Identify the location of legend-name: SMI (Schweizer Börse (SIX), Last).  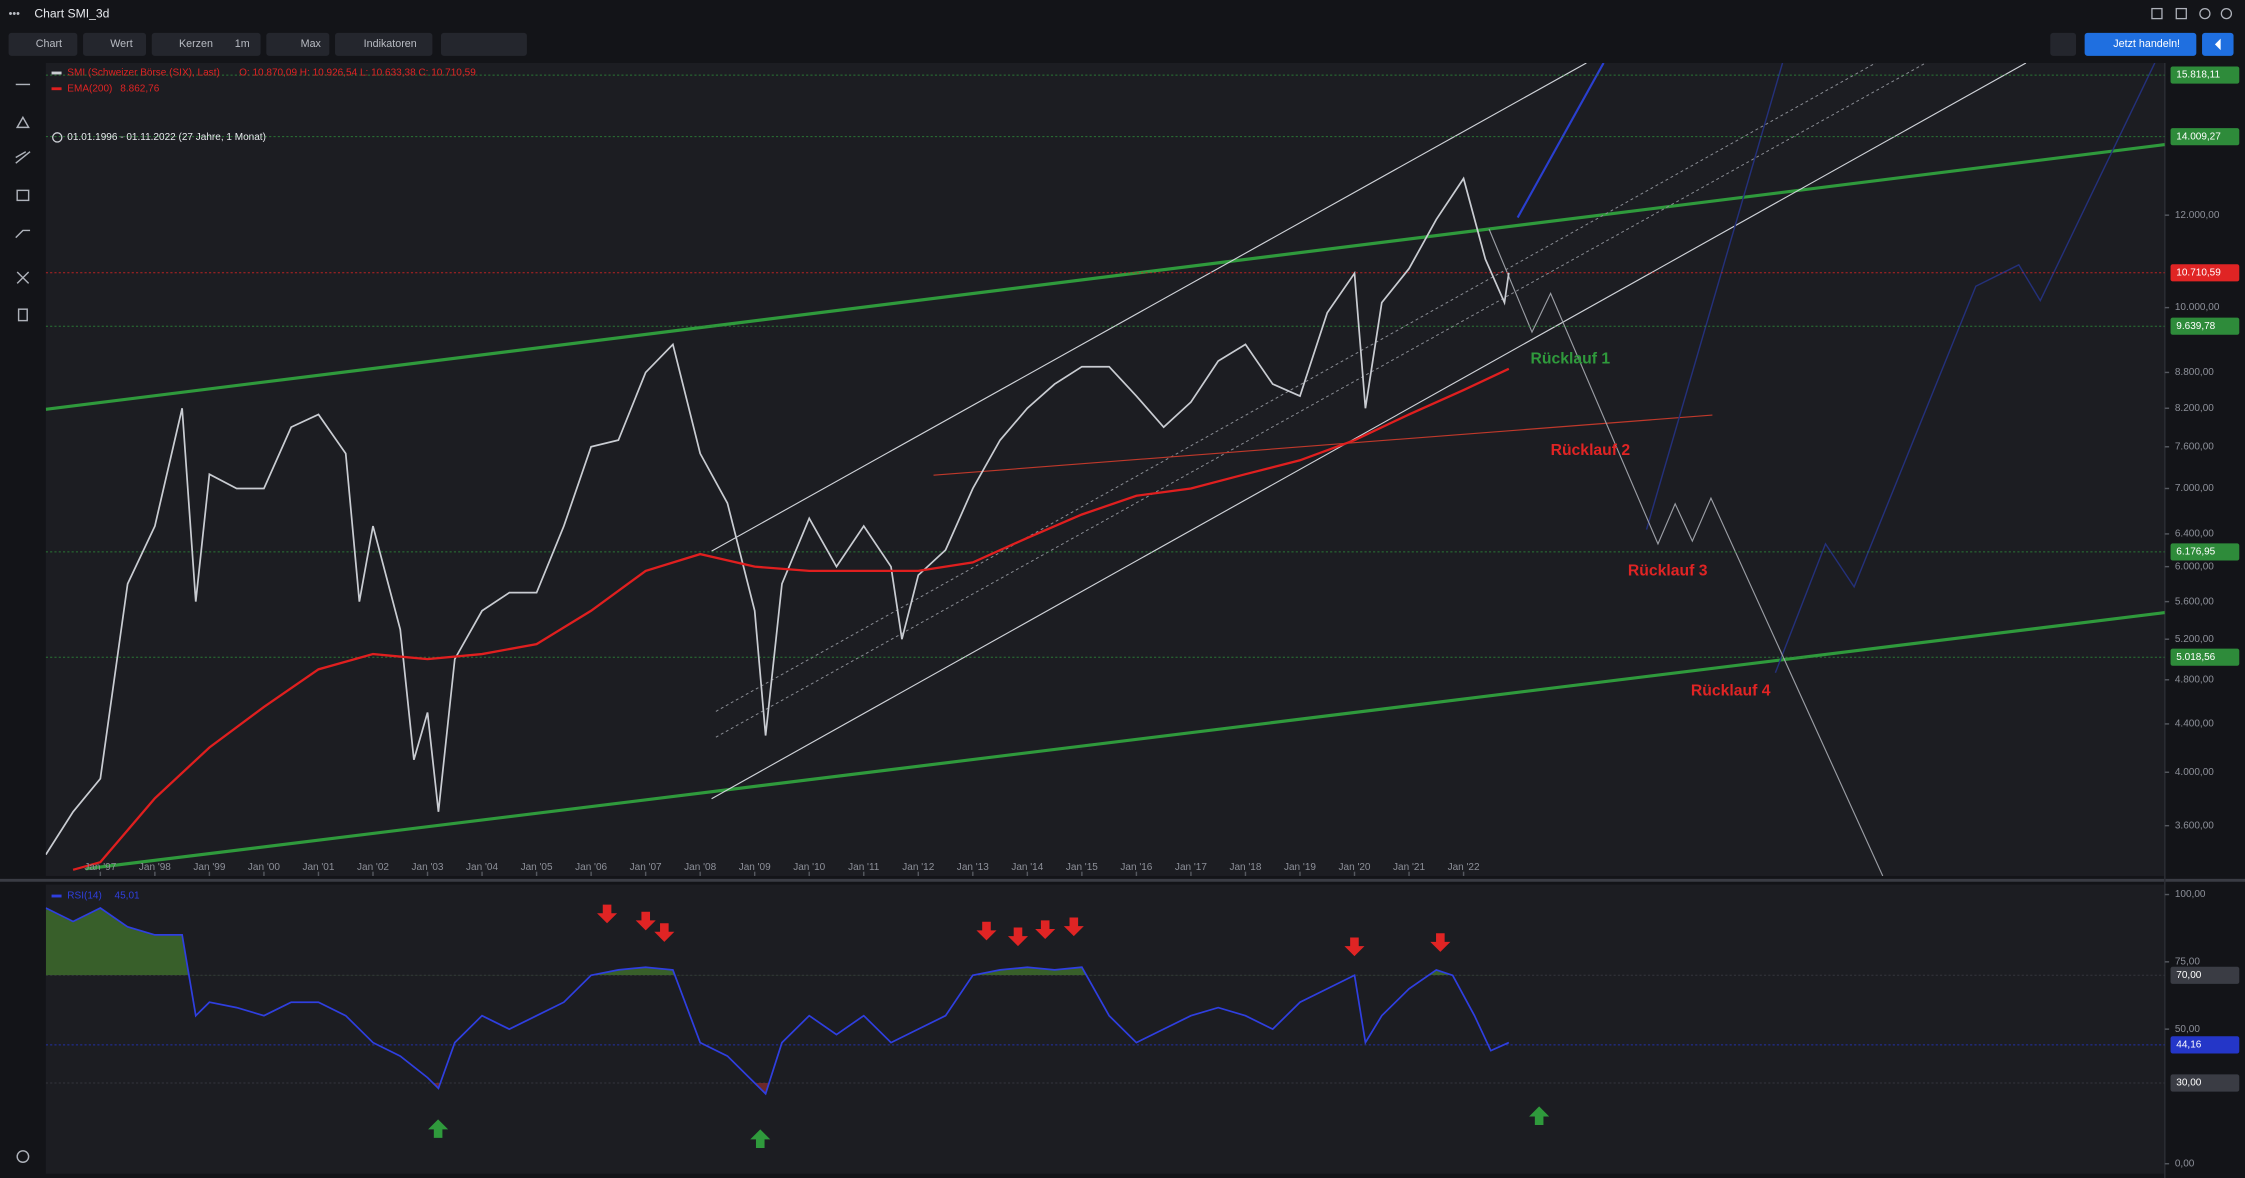
(143, 73).